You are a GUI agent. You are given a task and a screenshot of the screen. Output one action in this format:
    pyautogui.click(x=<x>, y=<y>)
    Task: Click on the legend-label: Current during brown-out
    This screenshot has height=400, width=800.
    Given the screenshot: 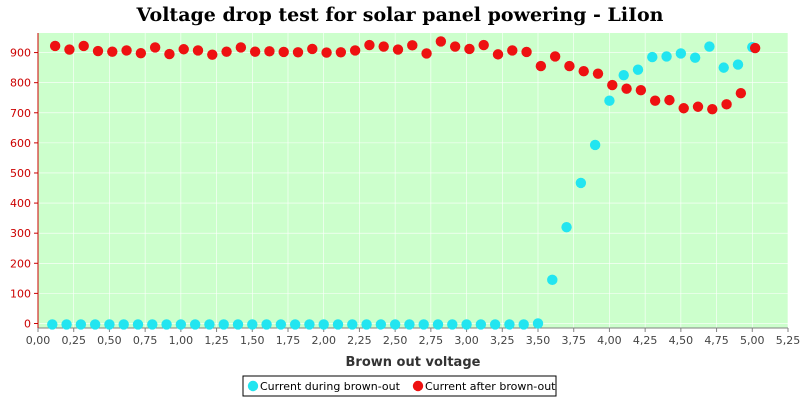 What is the action you would take?
    pyautogui.click(x=330, y=386)
    